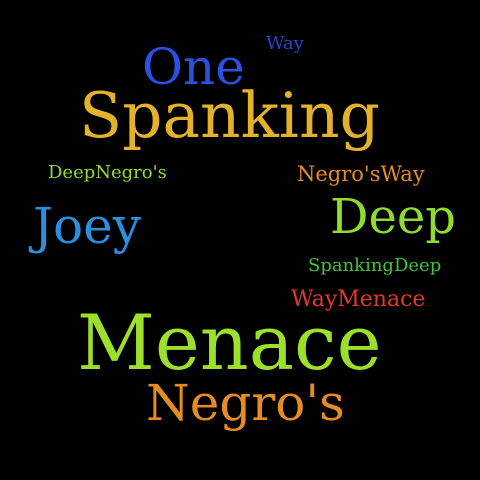 The width and height of the screenshot is (480, 480). Describe the element at coordinates (393, 217) in the screenshot. I see `word-deep: Deep` at that location.